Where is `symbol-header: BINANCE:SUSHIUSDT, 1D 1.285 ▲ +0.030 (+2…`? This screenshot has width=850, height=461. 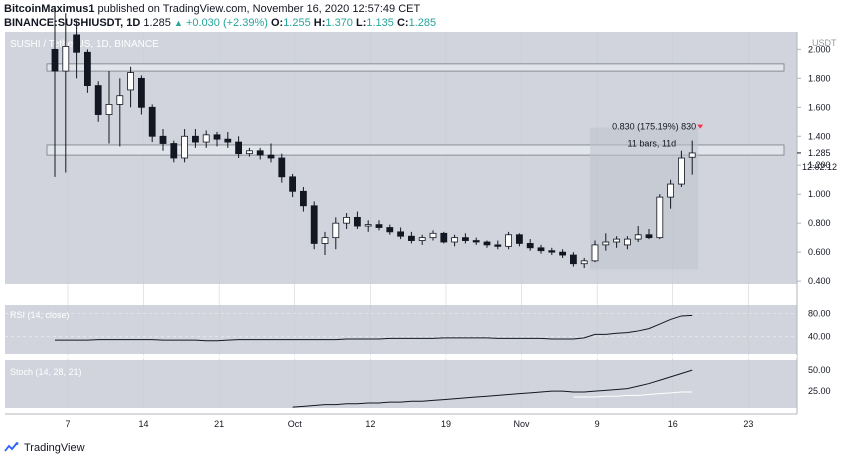 symbol-header: BINANCE:SUSHIUSDT, 1D 1.285 ▲ +0.030 (+2… is located at coordinates (220, 23).